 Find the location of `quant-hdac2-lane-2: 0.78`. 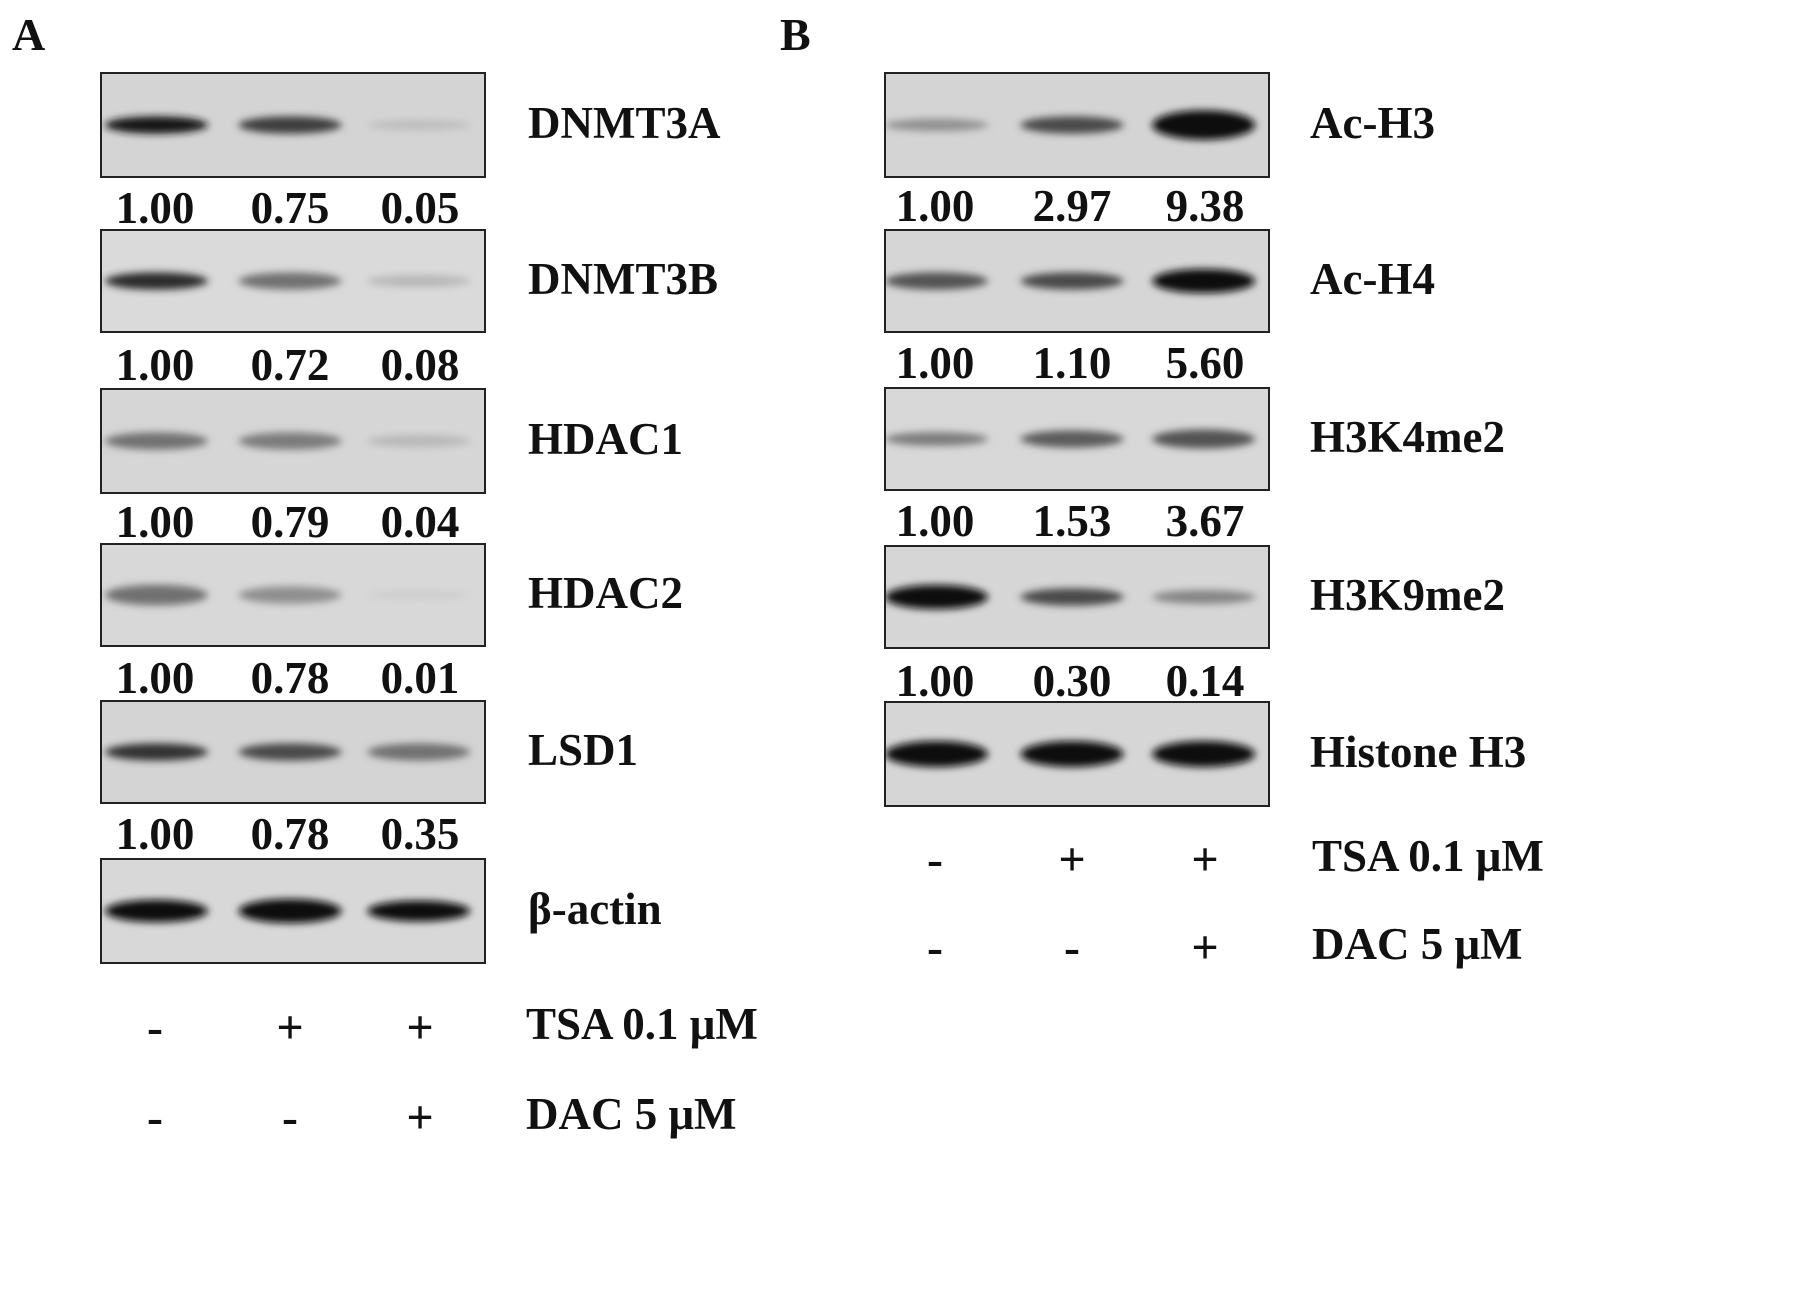

quant-hdac2-lane-2: 0.78 is located at coordinates (290, 678).